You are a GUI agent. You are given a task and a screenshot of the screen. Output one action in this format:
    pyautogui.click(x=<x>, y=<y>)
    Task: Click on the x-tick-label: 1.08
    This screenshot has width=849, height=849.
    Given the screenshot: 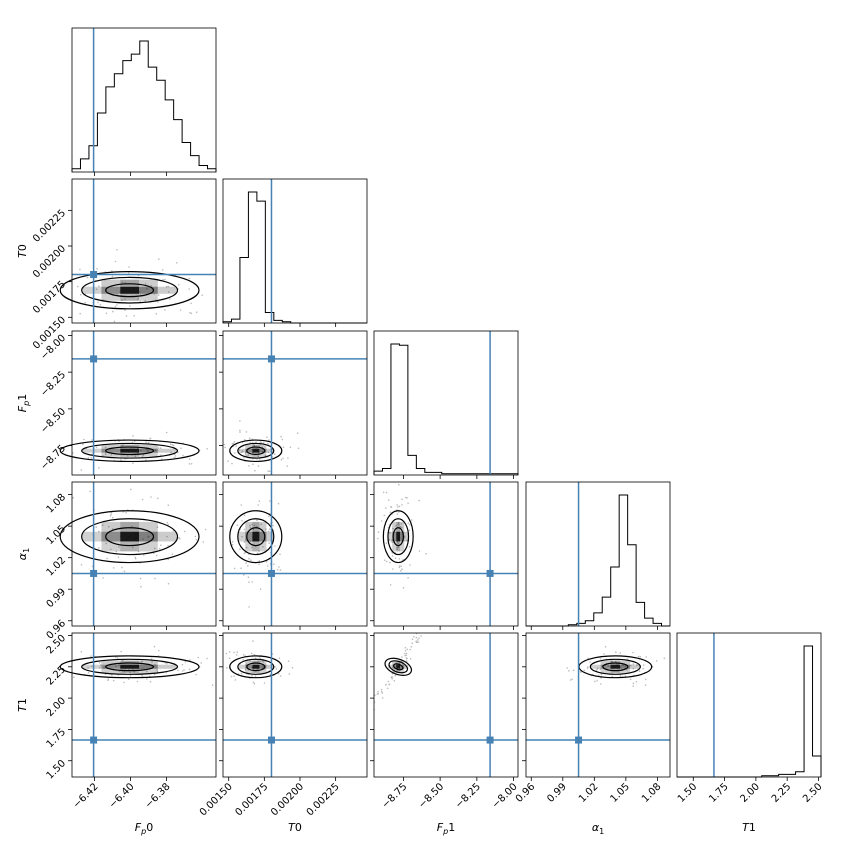 What is the action you would take?
    pyautogui.click(x=652, y=793)
    